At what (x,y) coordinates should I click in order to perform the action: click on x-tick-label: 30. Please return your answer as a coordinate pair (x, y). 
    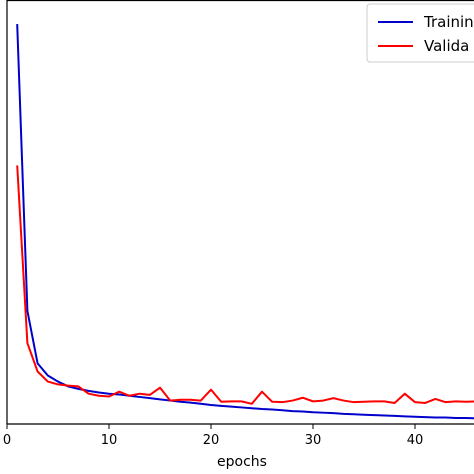
    Looking at the image, I should click on (313, 440).